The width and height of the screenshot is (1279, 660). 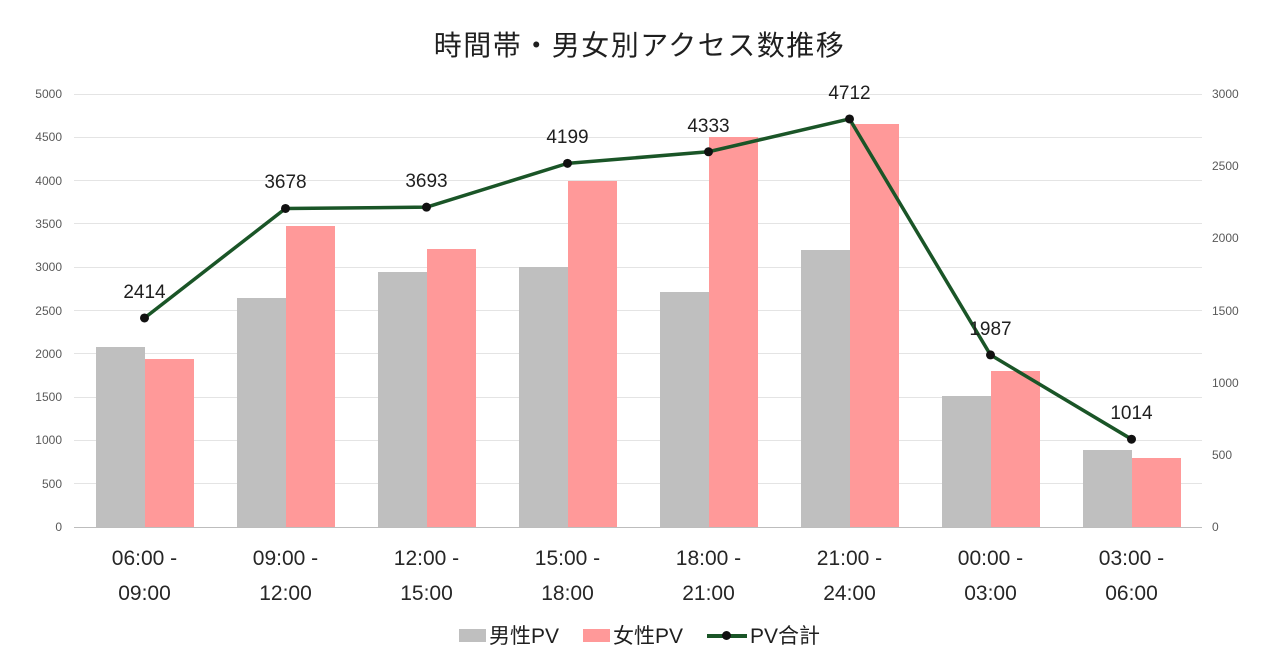 What do you see at coordinates (990, 593) in the screenshot?
I see `x-axis-label-line2: 03:00` at bounding box center [990, 593].